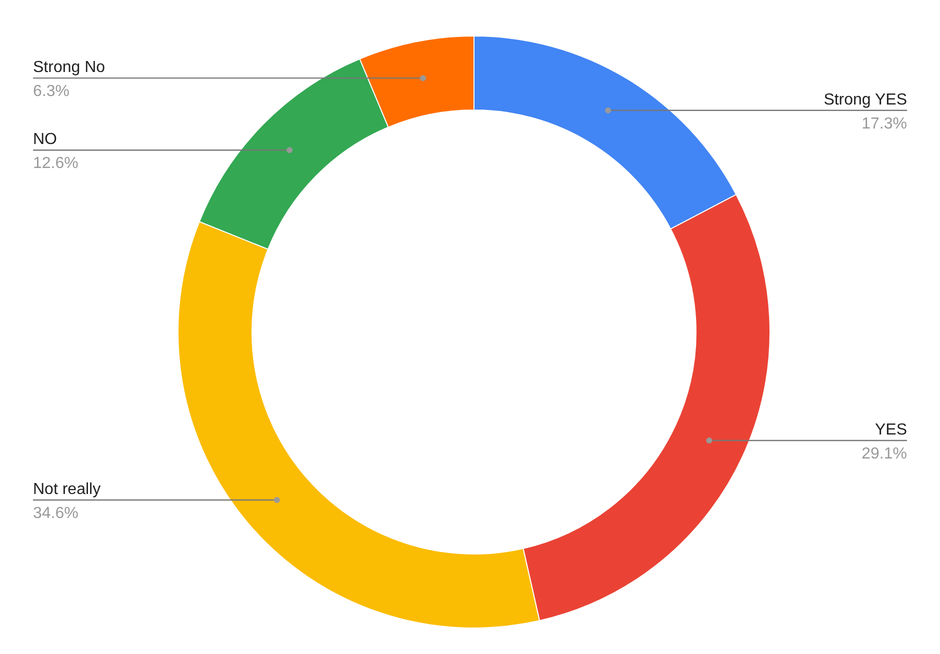 The image size is (940, 654). What do you see at coordinates (55, 513) in the screenshot?
I see `data-label: 34.6%` at bounding box center [55, 513].